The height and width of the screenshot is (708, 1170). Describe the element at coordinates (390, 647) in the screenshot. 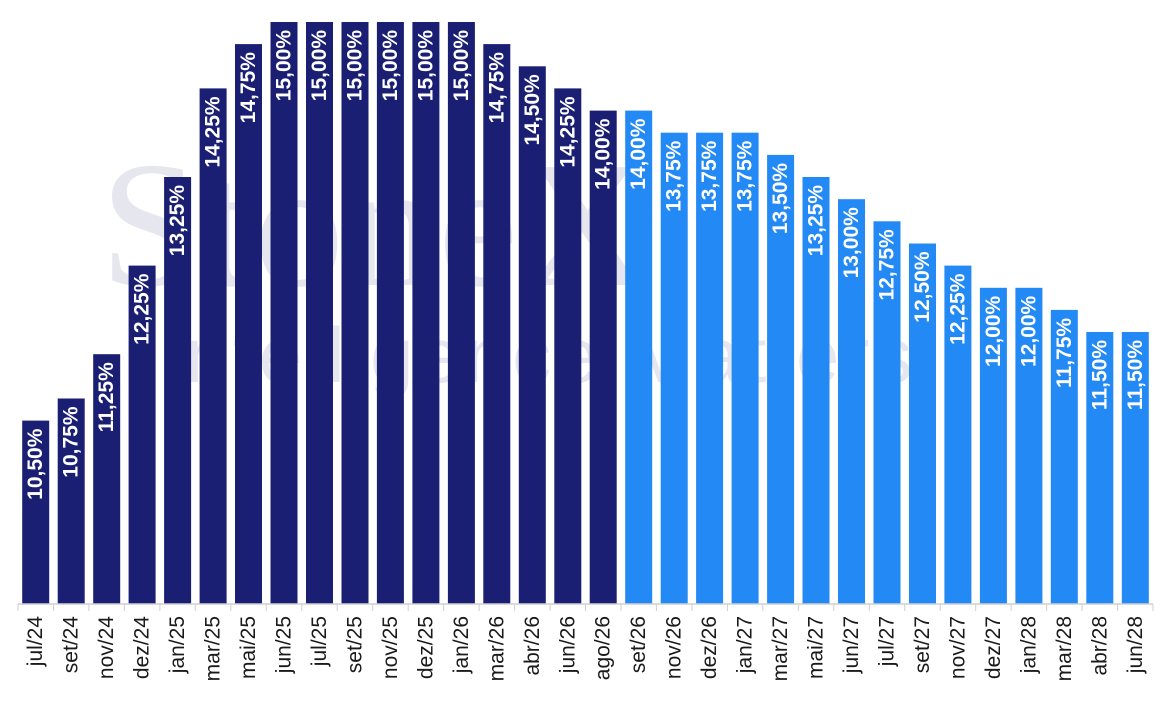

I see `x-tick-label: nov/25` at that location.